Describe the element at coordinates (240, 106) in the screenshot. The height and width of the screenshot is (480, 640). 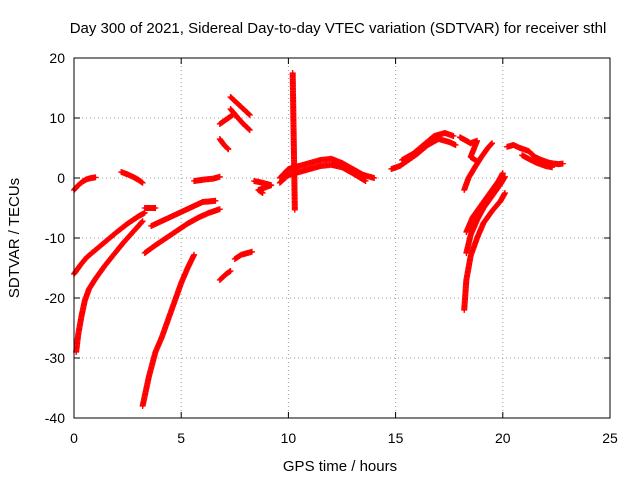
I see `series-arc-7h-top` at that location.